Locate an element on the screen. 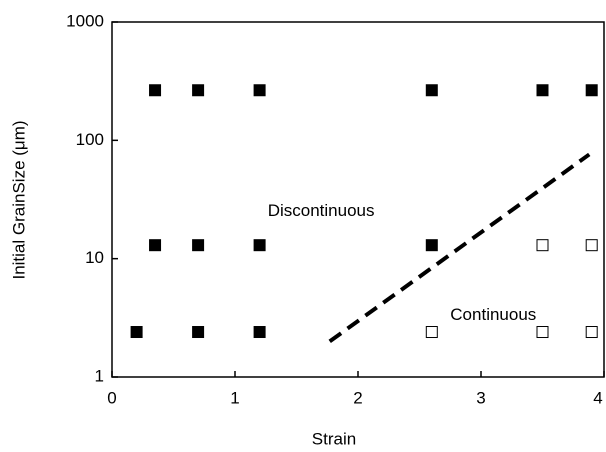  x-tick-label: 3 is located at coordinates (480, 397).